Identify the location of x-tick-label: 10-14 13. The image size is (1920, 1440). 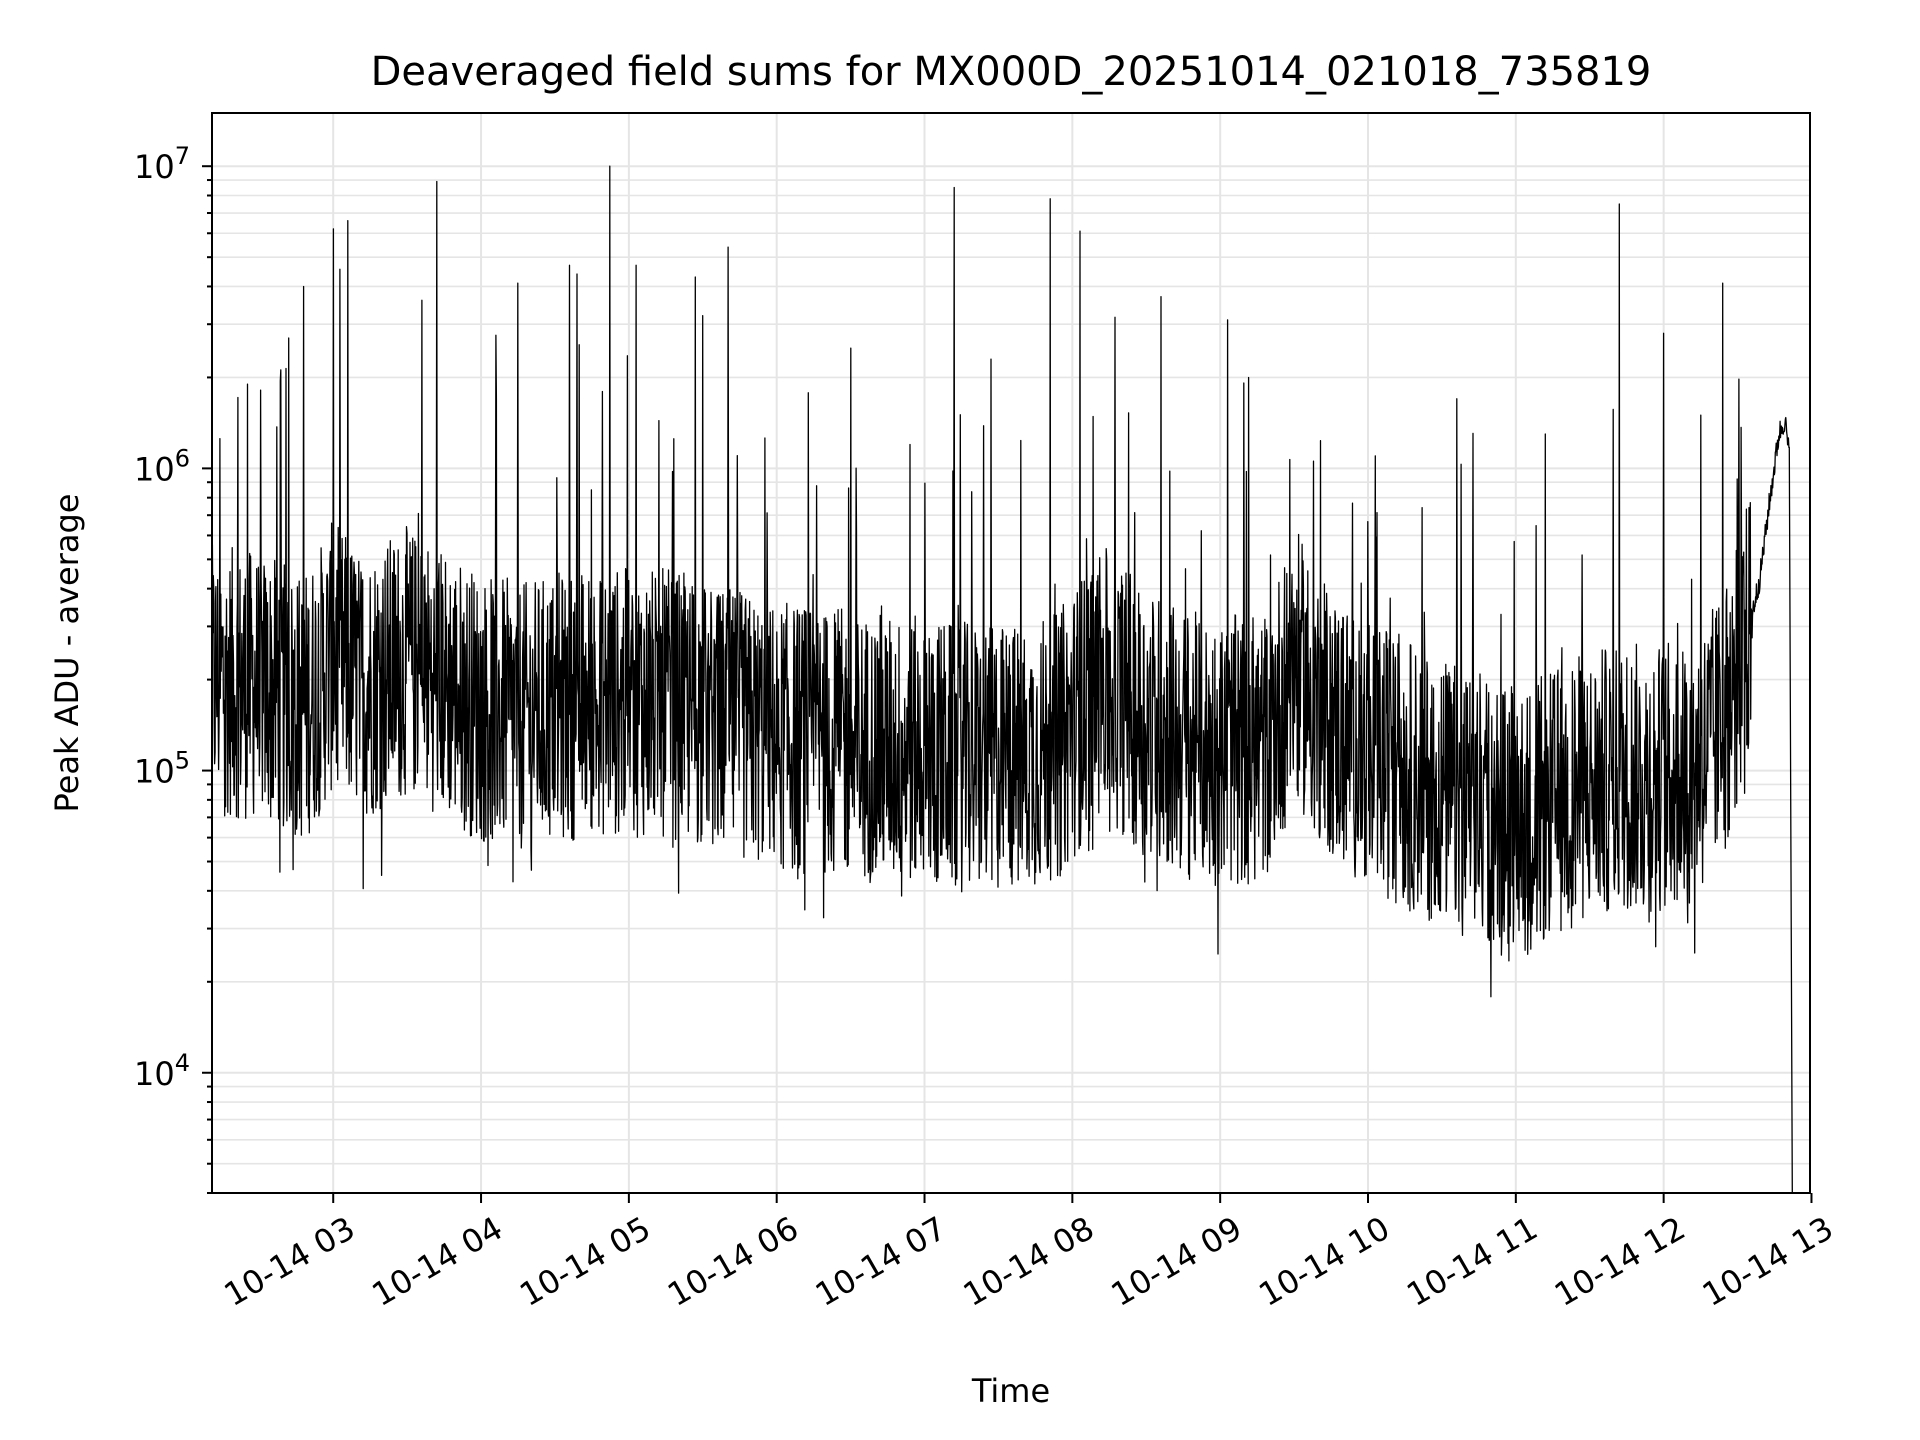
(1768, 1261).